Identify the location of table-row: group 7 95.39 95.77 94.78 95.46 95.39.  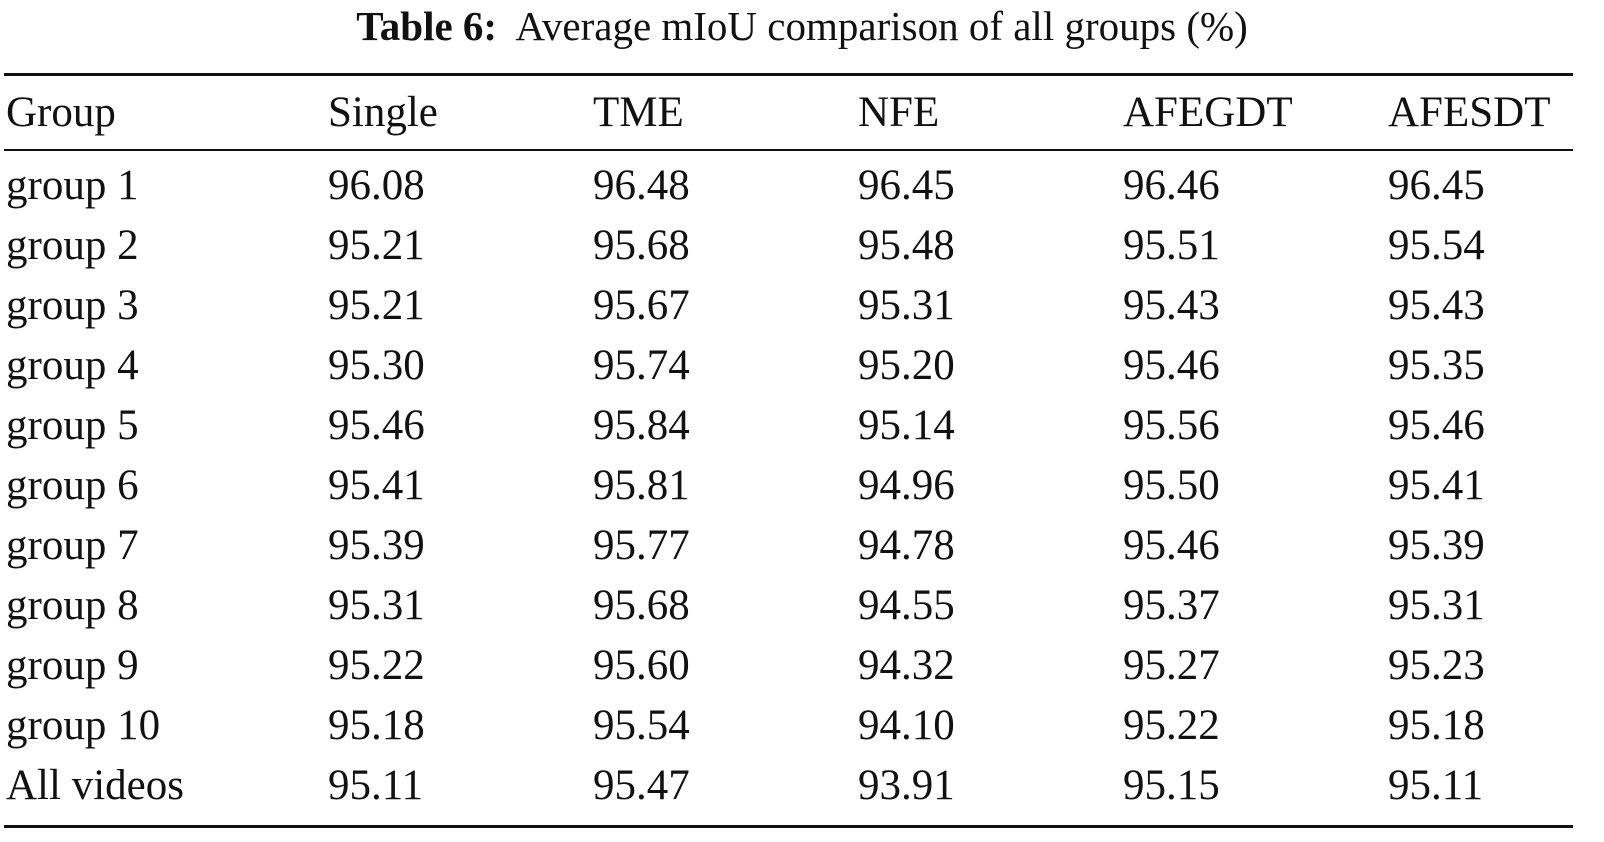
(802, 545).